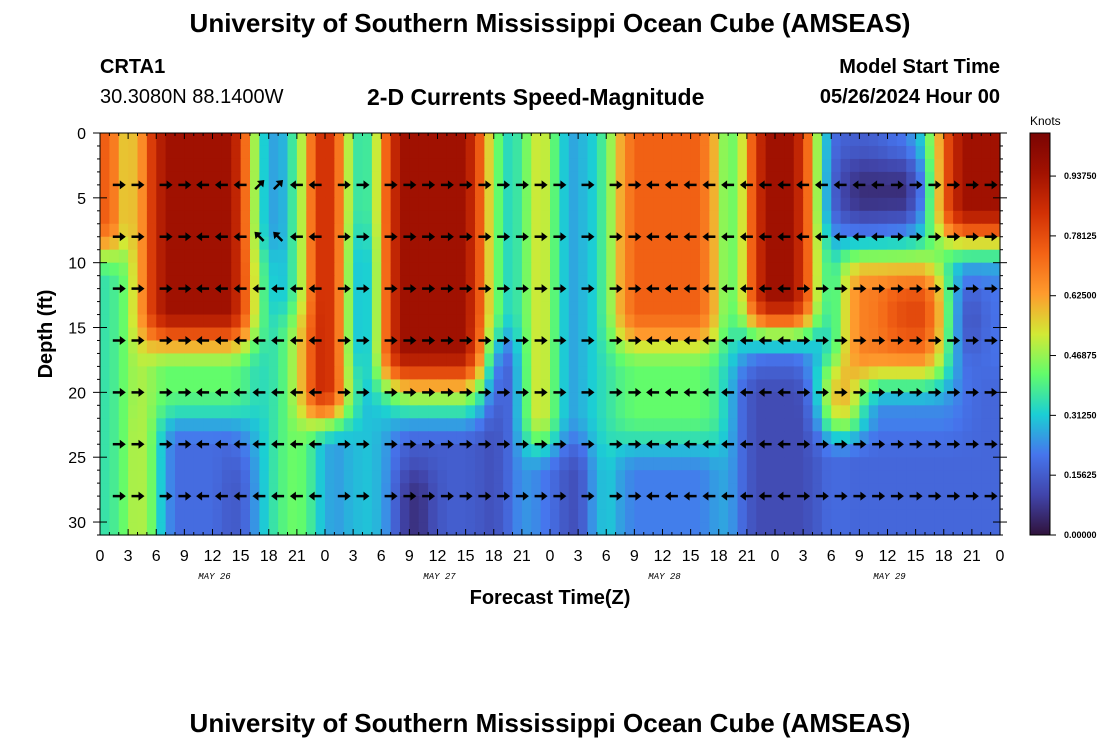 This screenshot has height=750, width=1100. What do you see at coordinates (1040, 334) in the screenshot?
I see `colorbar-gradient` at bounding box center [1040, 334].